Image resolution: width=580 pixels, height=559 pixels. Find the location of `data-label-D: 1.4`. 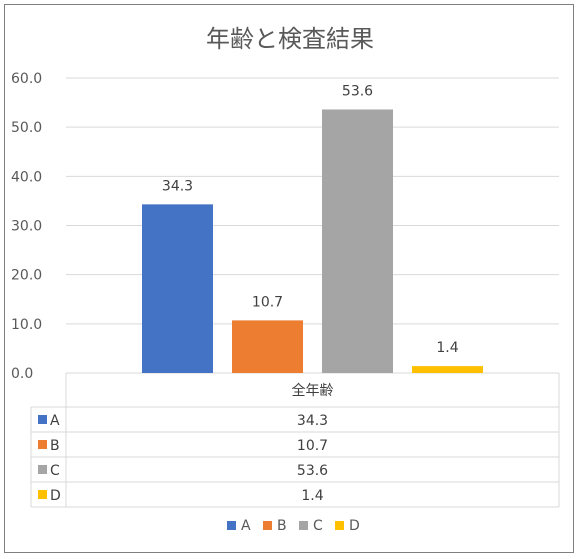

data-label-D: 1.4 is located at coordinates (447, 348).